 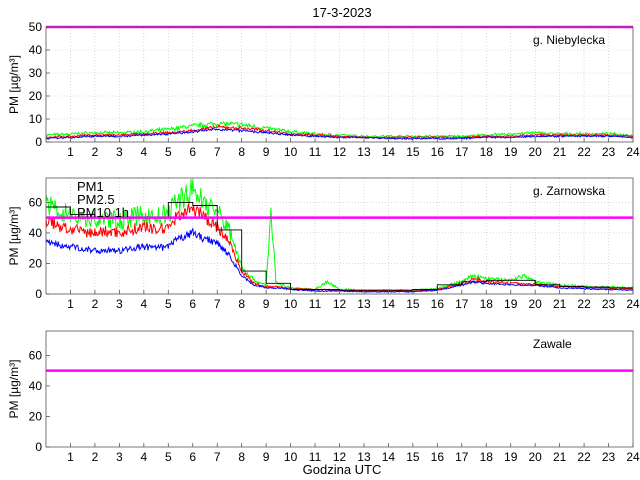 I want to click on series-line-pm1, so click(x=339, y=134).